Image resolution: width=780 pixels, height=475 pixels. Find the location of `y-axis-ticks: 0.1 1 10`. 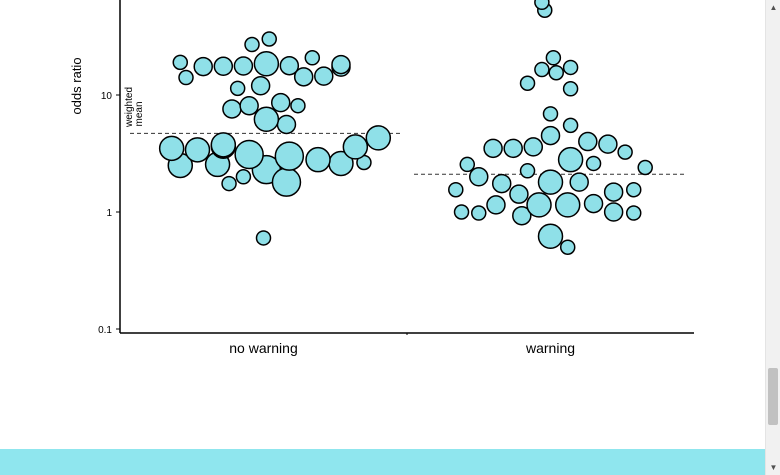

y-axis-ticks: 0.1 1 10 is located at coordinates (109, 213).